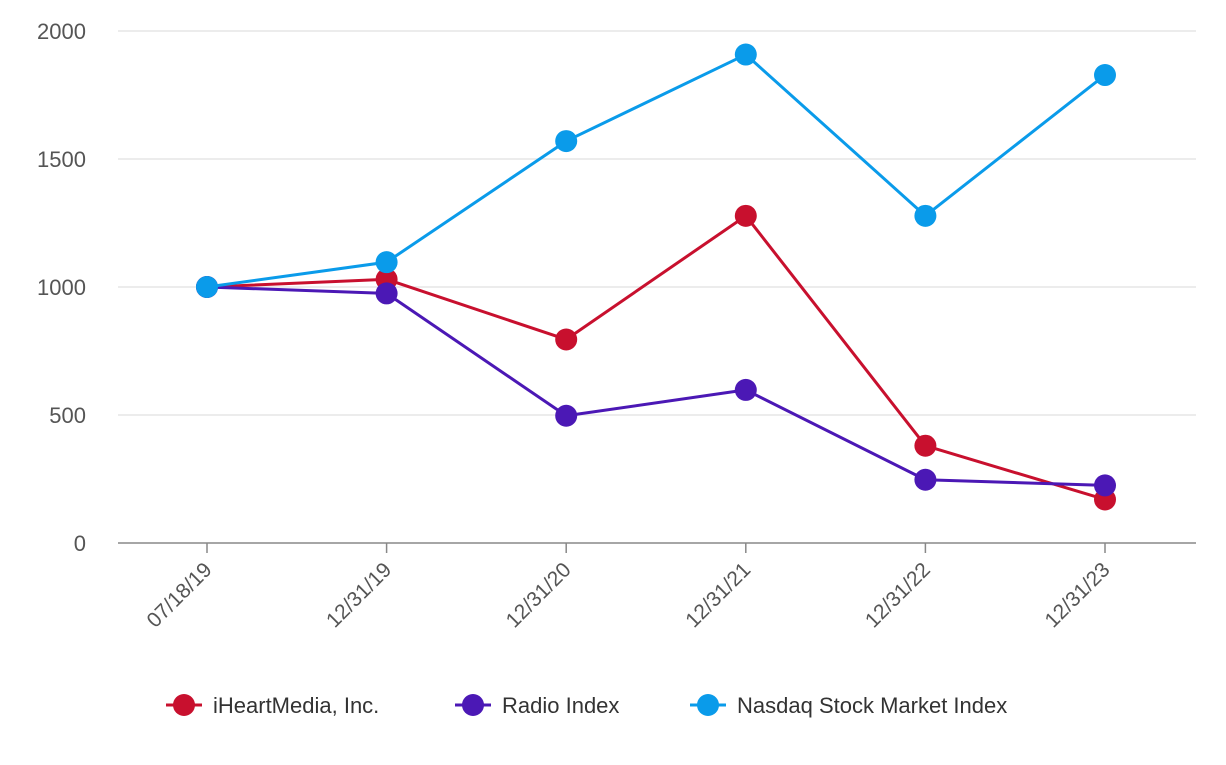  What do you see at coordinates (1077, 595) in the screenshot?
I see `x-tick-label: 12/31/23` at bounding box center [1077, 595].